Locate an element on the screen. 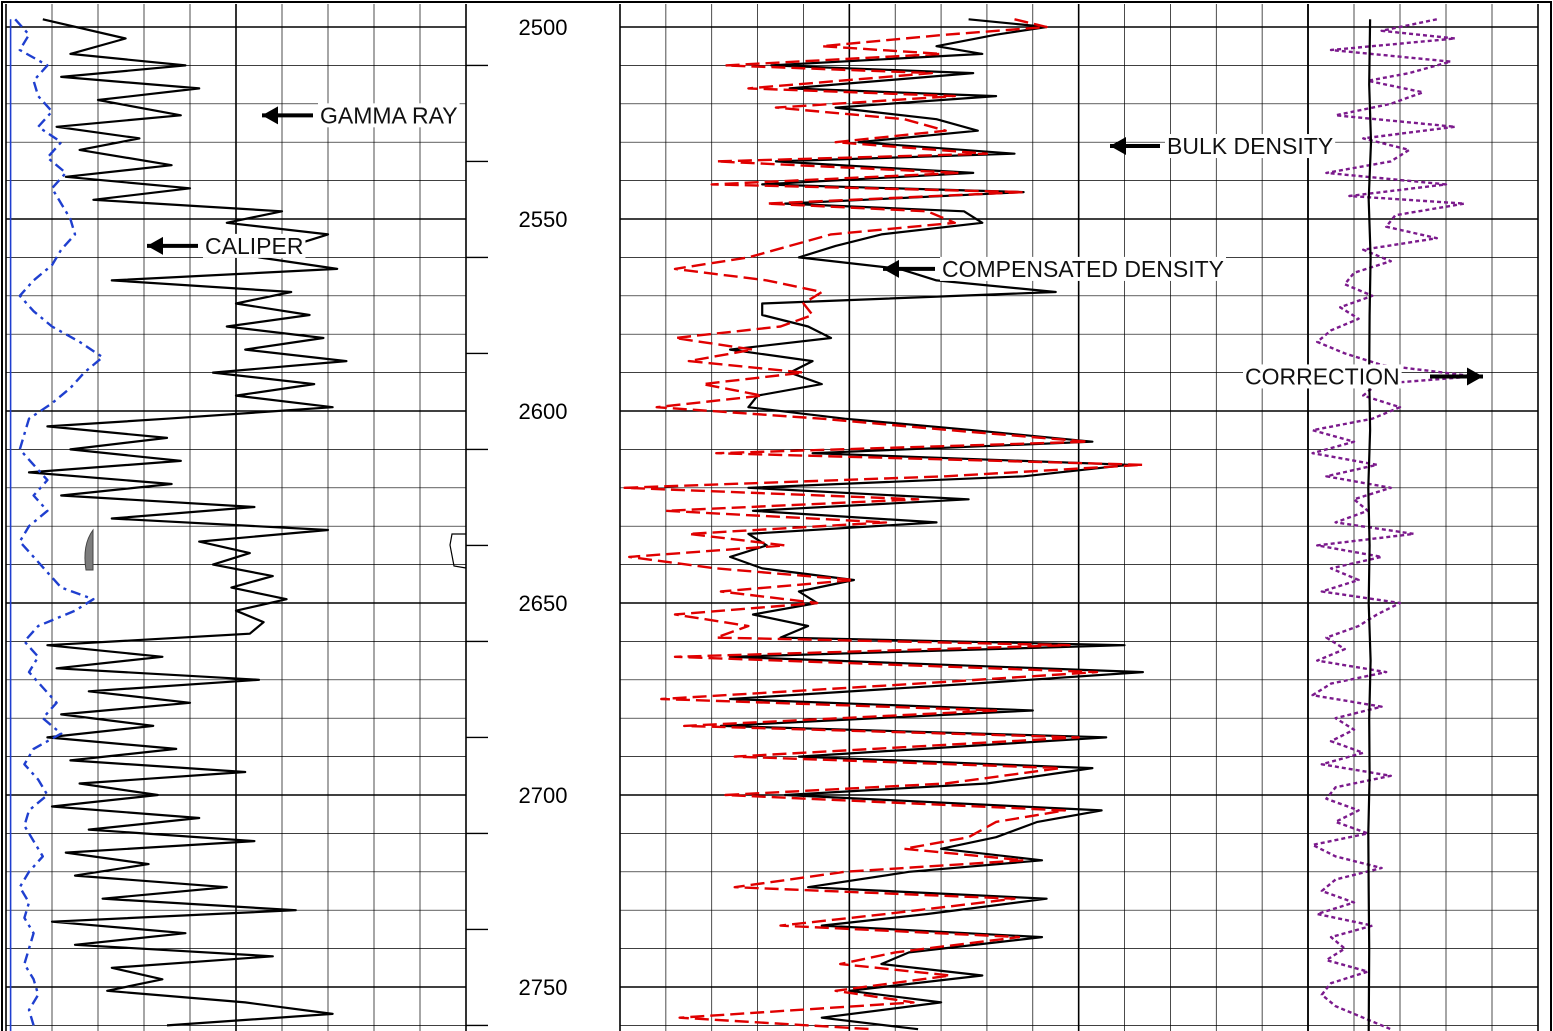 The width and height of the screenshot is (1553, 1031). annotation-2: BULK DENSITY is located at coordinates (1223, 146).